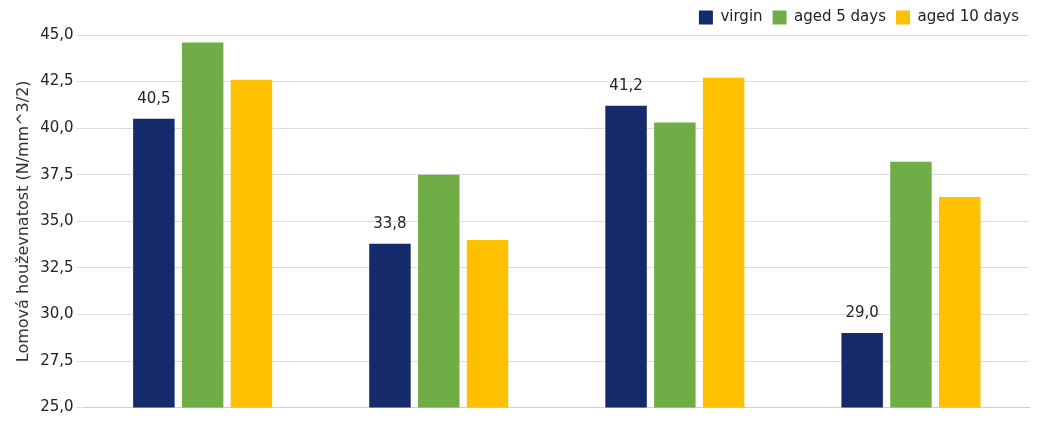  I want to click on data-label: 41,2, so click(626, 85).